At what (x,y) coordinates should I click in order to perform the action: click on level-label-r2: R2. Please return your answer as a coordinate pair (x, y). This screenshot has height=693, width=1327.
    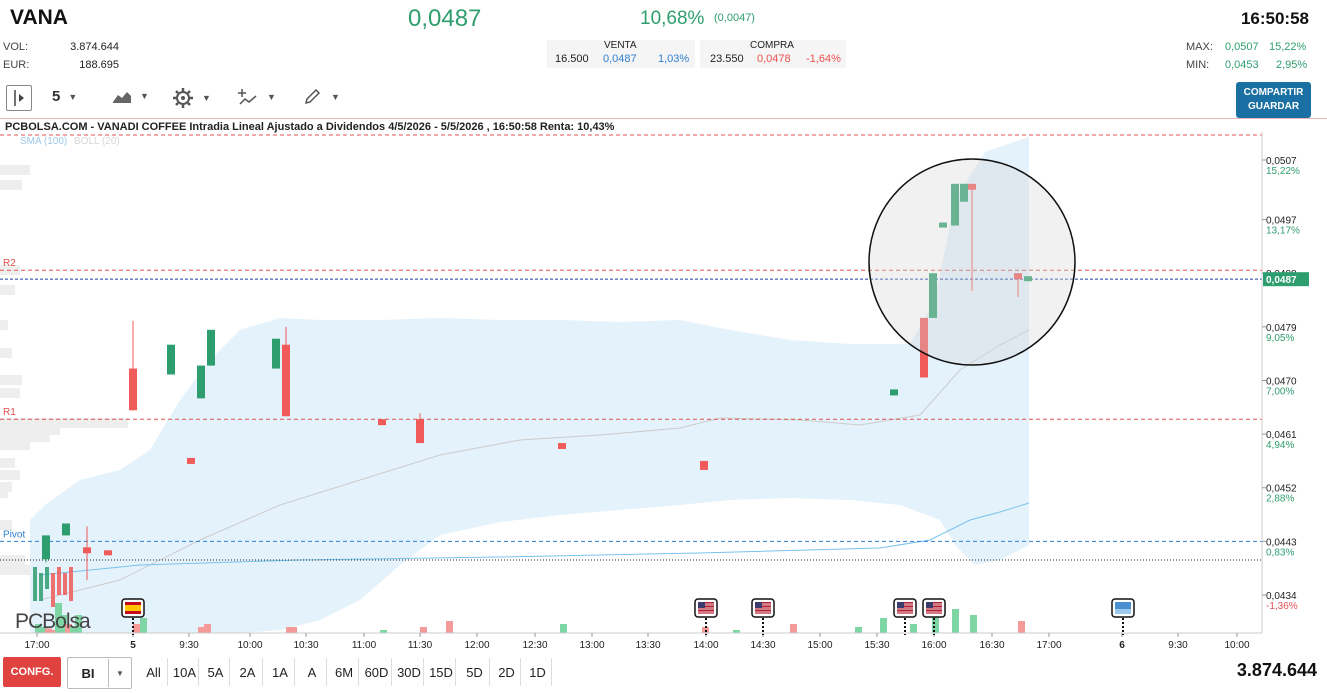
    Looking at the image, I should click on (9, 263).